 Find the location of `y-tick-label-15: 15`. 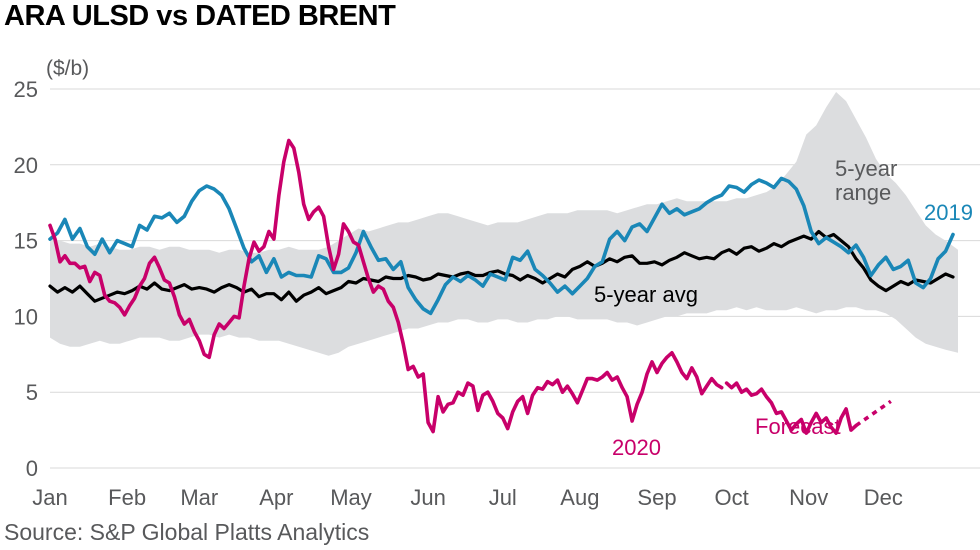

y-tick-label-15: 15 is located at coordinates (26, 241).